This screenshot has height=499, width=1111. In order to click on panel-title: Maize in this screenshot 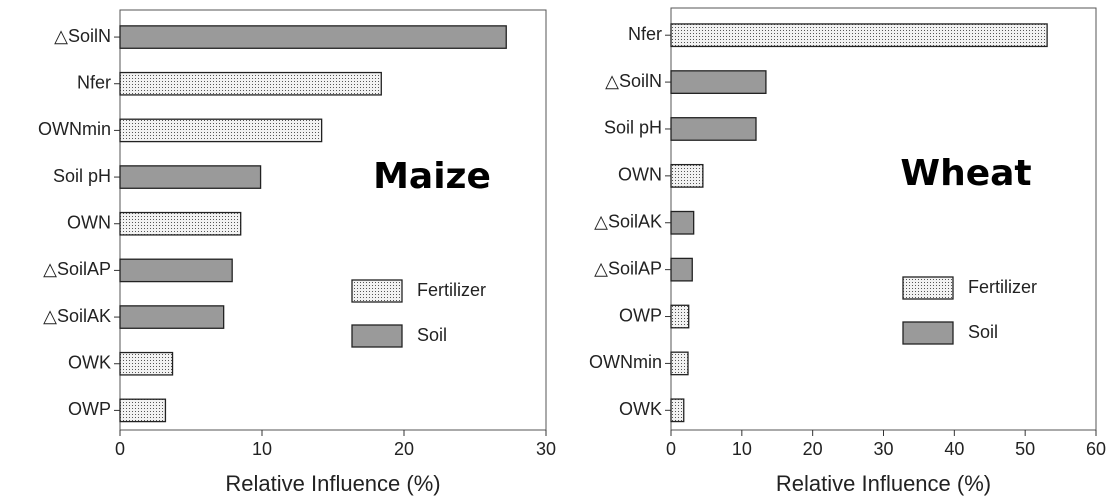, I will do `click(432, 176)`.